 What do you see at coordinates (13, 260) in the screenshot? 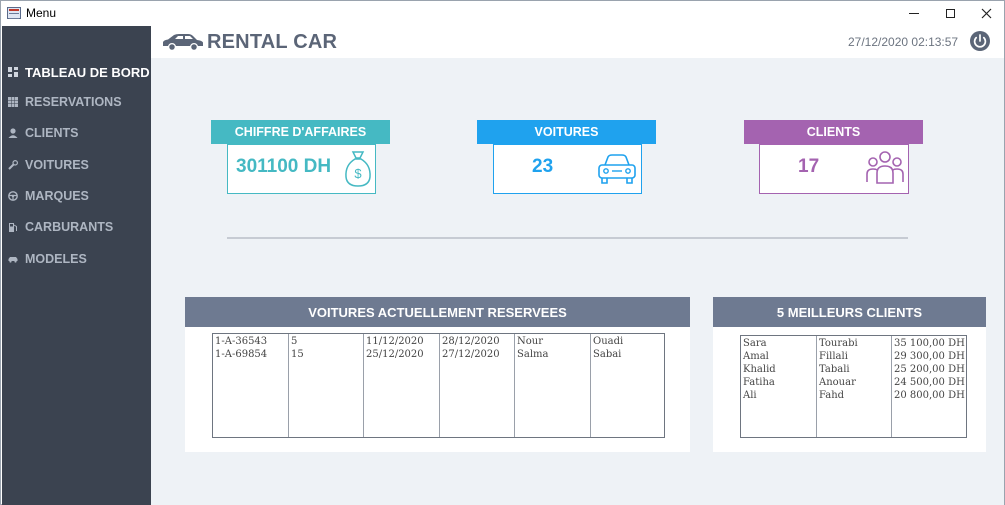
I see `car-icon` at bounding box center [13, 260].